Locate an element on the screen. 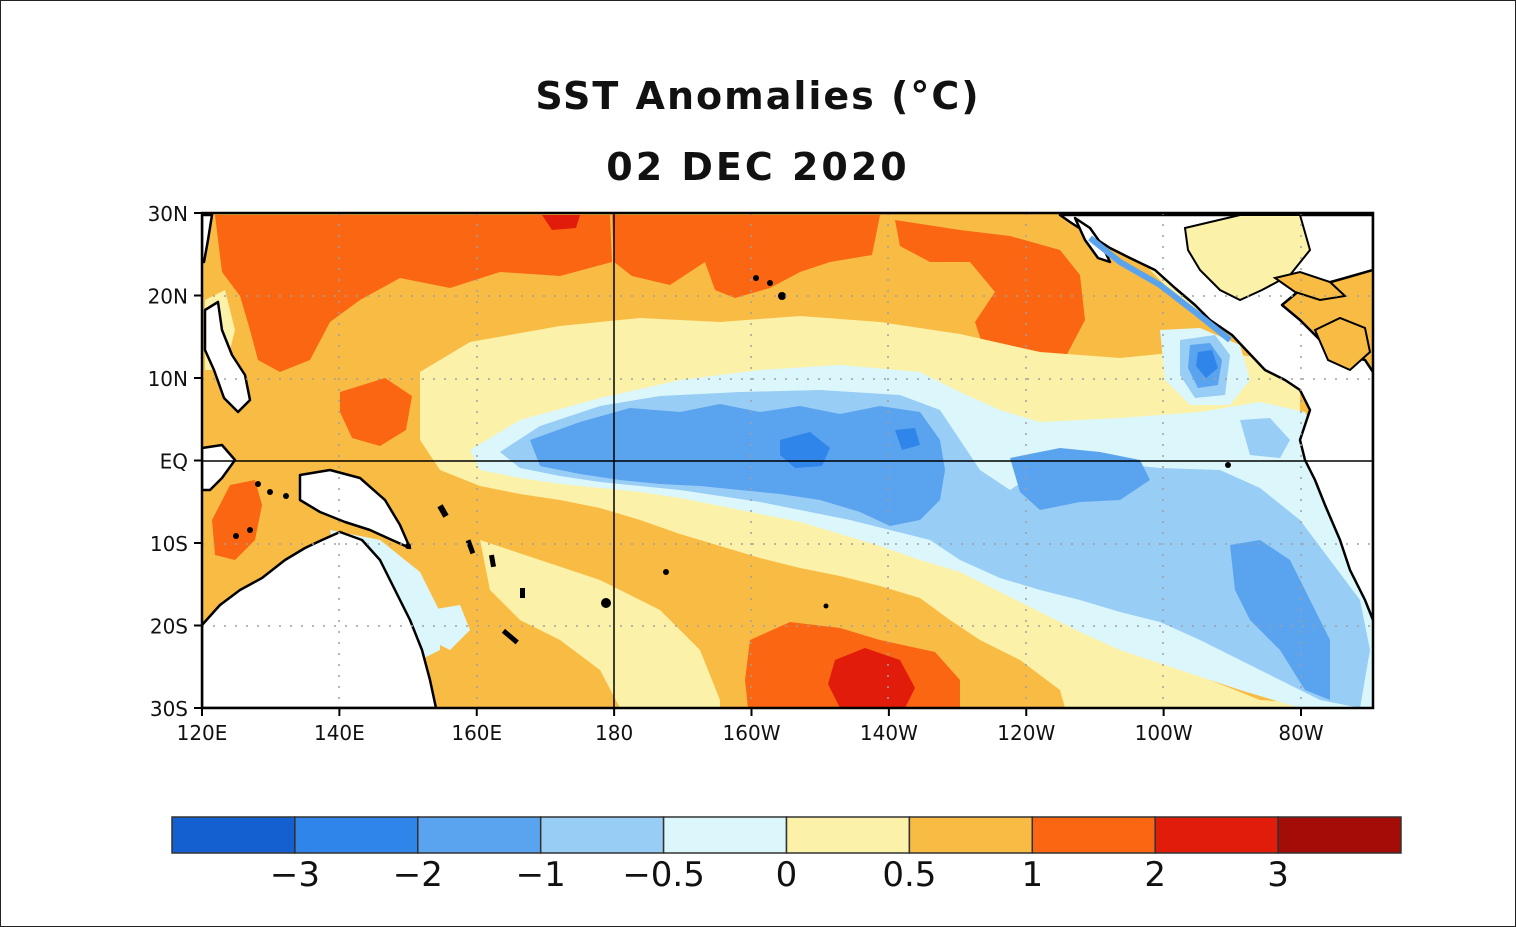  legend-label: −0.5 is located at coordinates (663, 875).